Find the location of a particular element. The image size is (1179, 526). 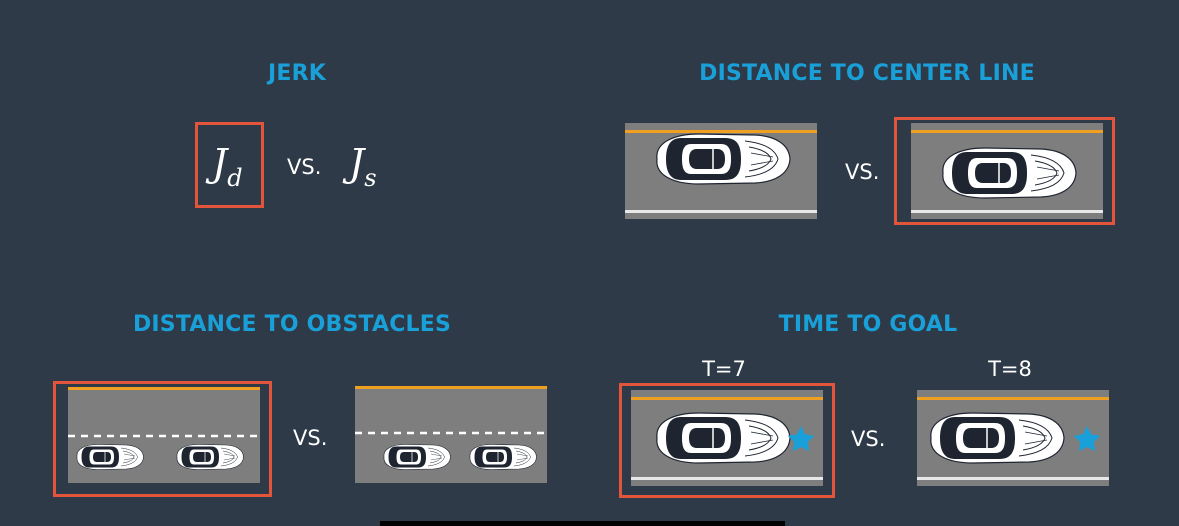

goal-vs-label: VS. is located at coordinates (868, 439).